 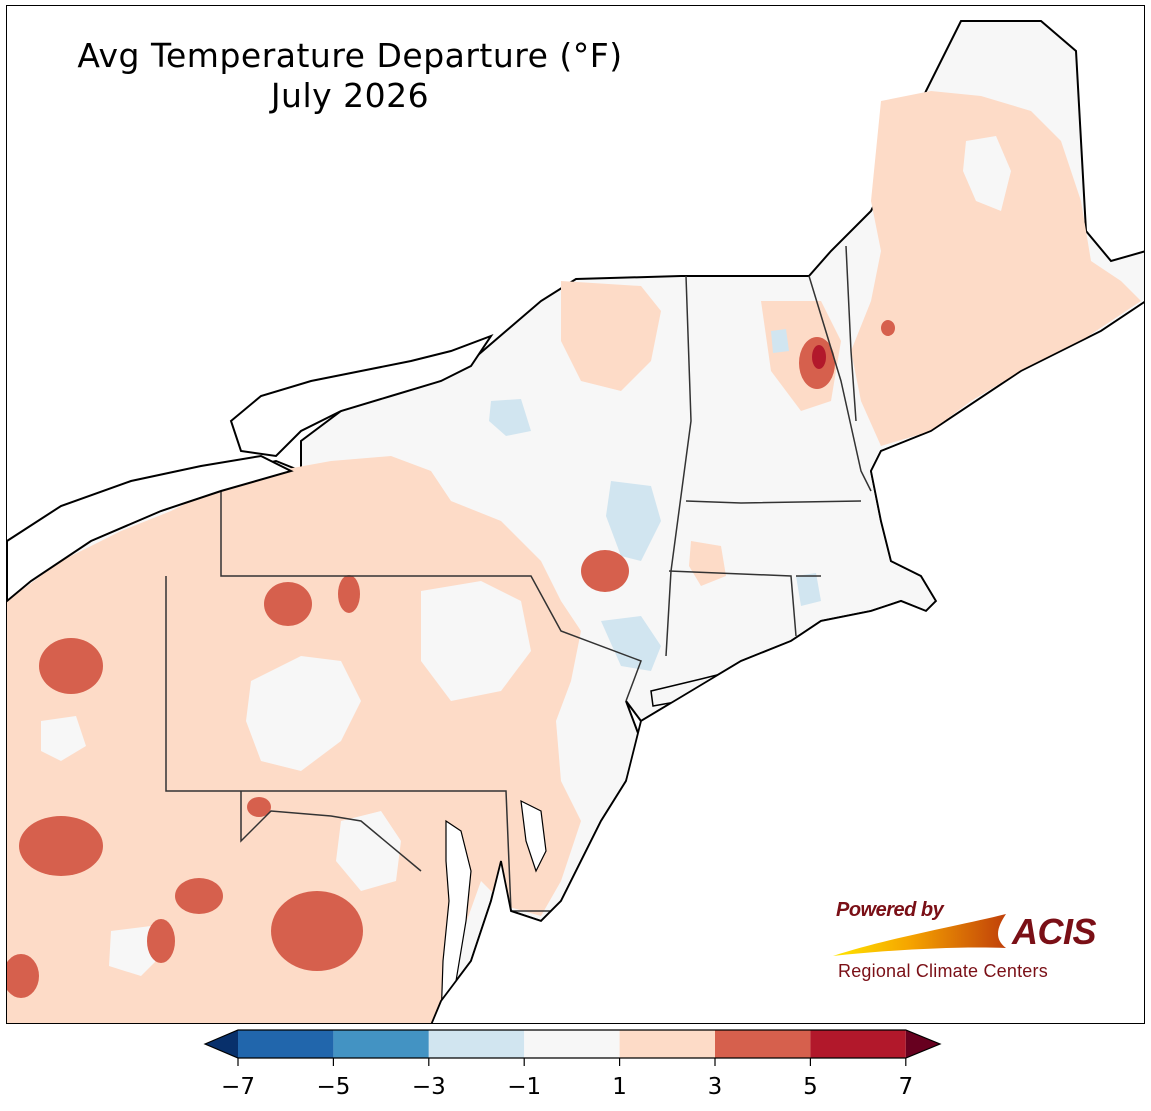 I want to click on colorbar-tick-label: −7, so click(x=238, y=1087).